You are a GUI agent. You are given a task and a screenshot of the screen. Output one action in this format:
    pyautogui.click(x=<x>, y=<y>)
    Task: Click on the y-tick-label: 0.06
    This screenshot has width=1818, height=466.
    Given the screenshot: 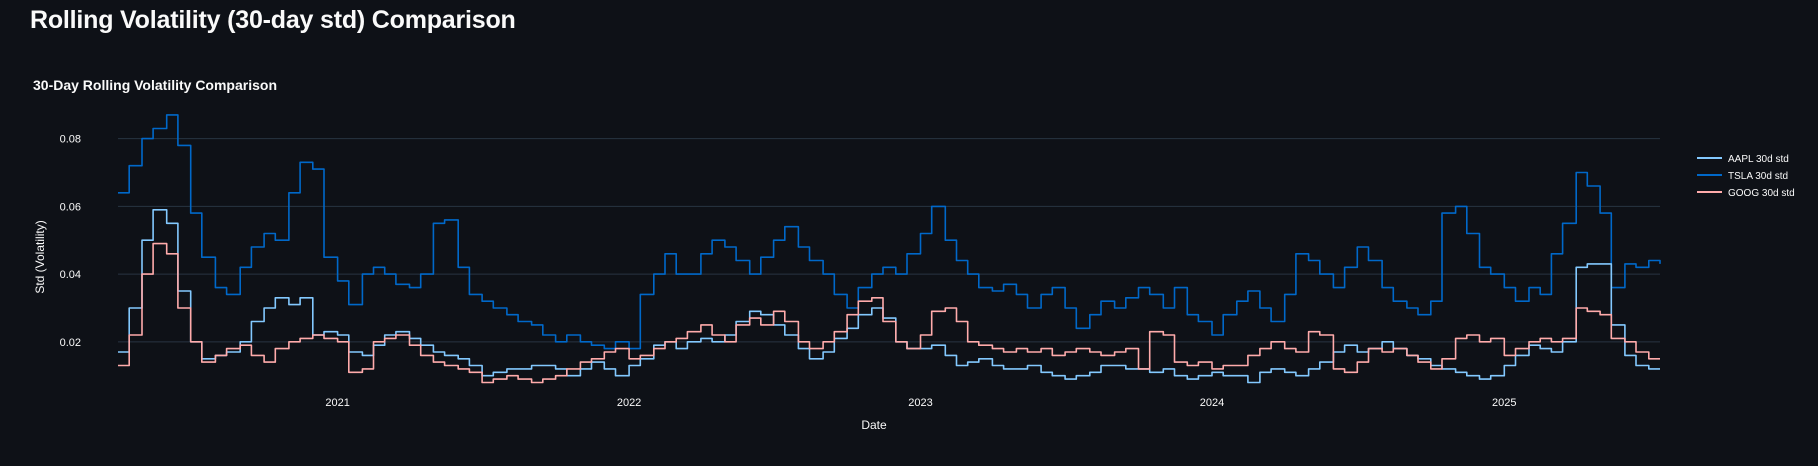 What is the action you would take?
    pyautogui.click(x=70, y=207)
    